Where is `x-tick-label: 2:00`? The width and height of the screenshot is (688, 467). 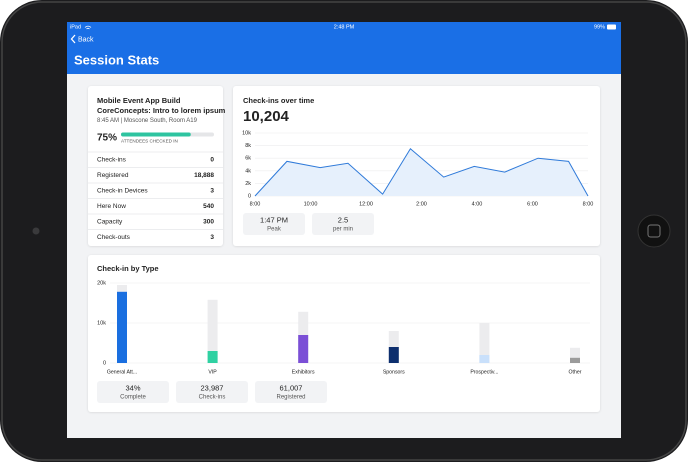
x-tick-label: 2:00 is located at coordinates (421, 204).